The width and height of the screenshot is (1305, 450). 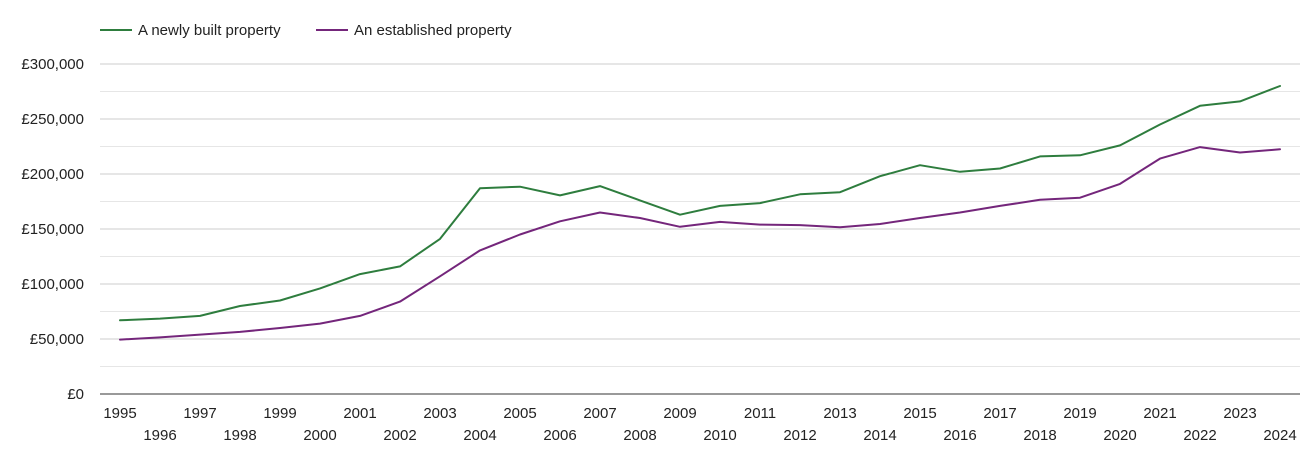 I want to click on x-tick-label: 2000, so click(x=319, y=435).